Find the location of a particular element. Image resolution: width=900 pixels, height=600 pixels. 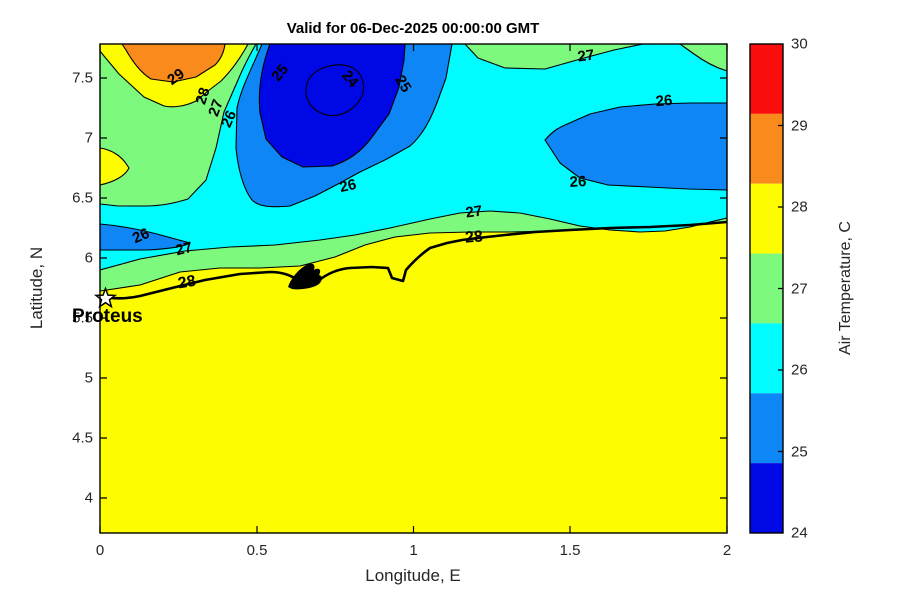

colorbar-label: Air Temperature, C is located at coordinates (845, 288).